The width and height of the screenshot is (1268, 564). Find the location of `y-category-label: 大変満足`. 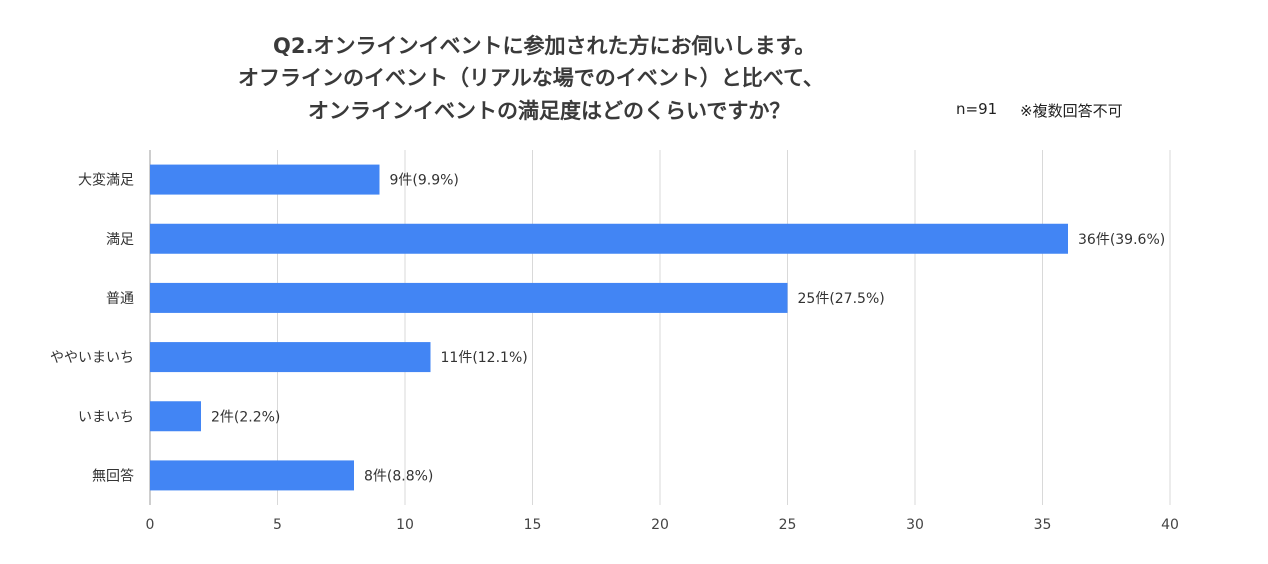

y-category-label: 大変満足 is located at coordinates (106, 180).